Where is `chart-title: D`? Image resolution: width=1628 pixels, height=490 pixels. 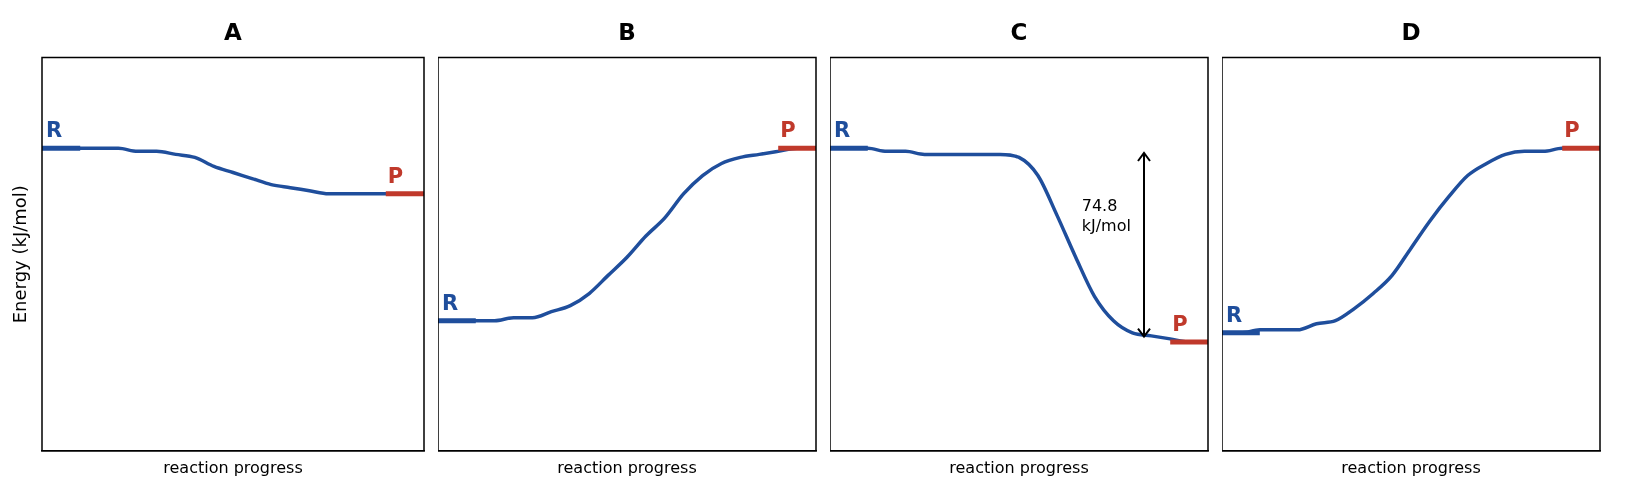
chart-title: D is located at coordinates (1411, 31).